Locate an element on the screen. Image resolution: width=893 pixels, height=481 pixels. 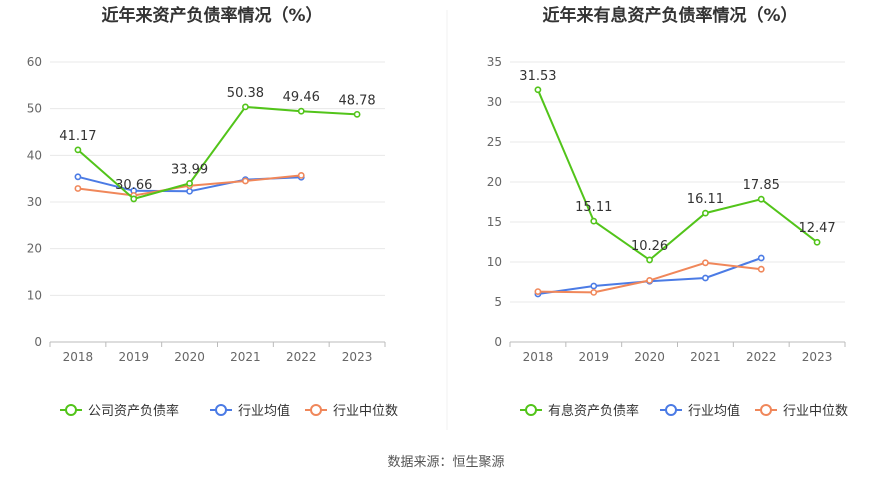
y-tick-label: 15 is located at coordinates (494, 222).